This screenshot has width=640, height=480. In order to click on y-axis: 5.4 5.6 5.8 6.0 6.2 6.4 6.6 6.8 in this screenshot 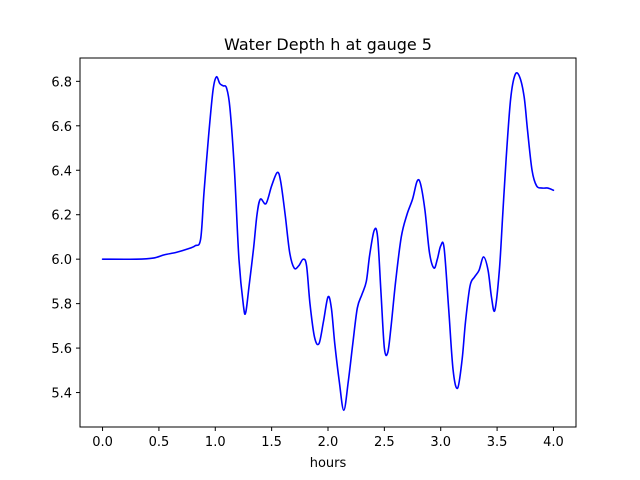, I will do `click(65, 238)`.